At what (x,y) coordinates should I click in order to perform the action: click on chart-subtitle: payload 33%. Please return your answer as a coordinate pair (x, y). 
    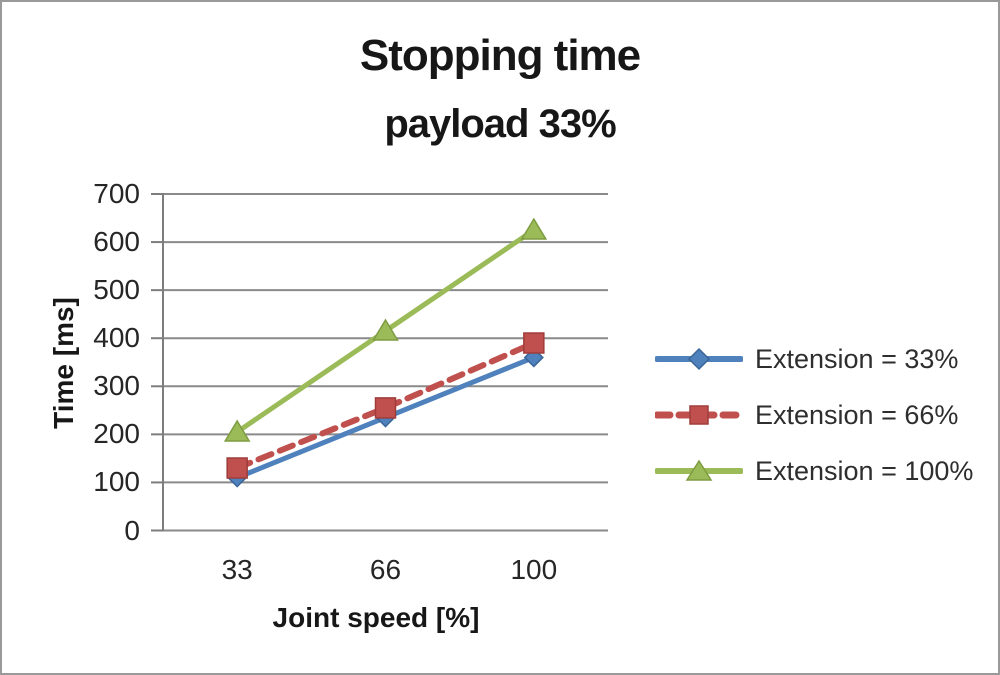
    Looking at the image, I should click on (500, 124).